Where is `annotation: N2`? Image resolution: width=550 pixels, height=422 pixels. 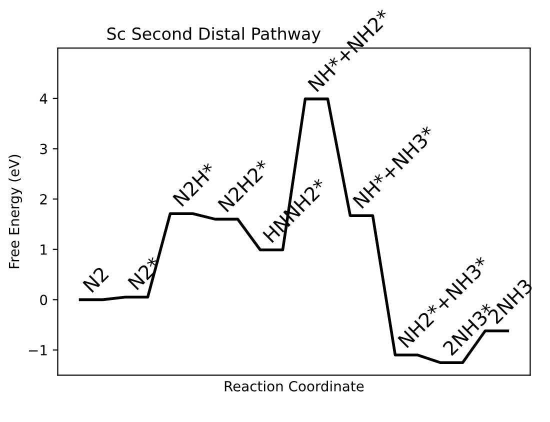
annotation: N2 is located at coordinates (95, 279).